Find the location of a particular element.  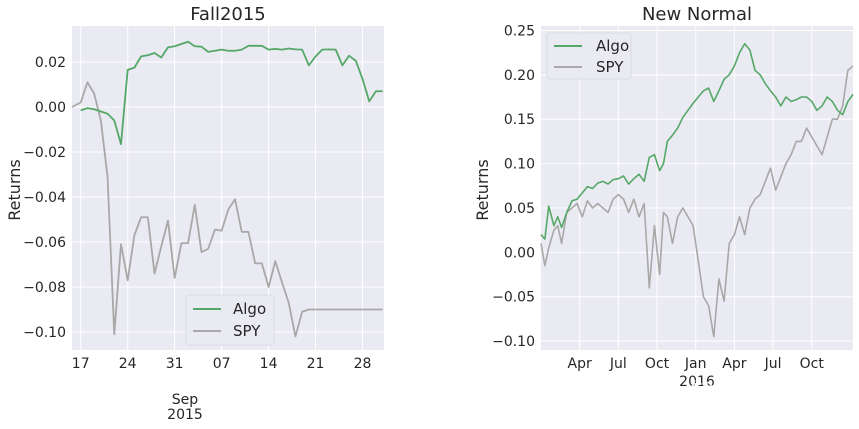

left-x-tick-labels: 17 24 31 07 14 21 28 is located at coordinates (222, 364).